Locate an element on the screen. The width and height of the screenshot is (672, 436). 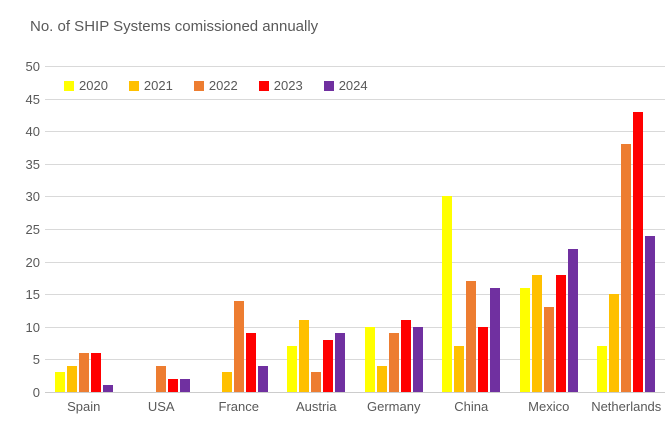
bar-2020-austria is located at coordinates (292, 369).